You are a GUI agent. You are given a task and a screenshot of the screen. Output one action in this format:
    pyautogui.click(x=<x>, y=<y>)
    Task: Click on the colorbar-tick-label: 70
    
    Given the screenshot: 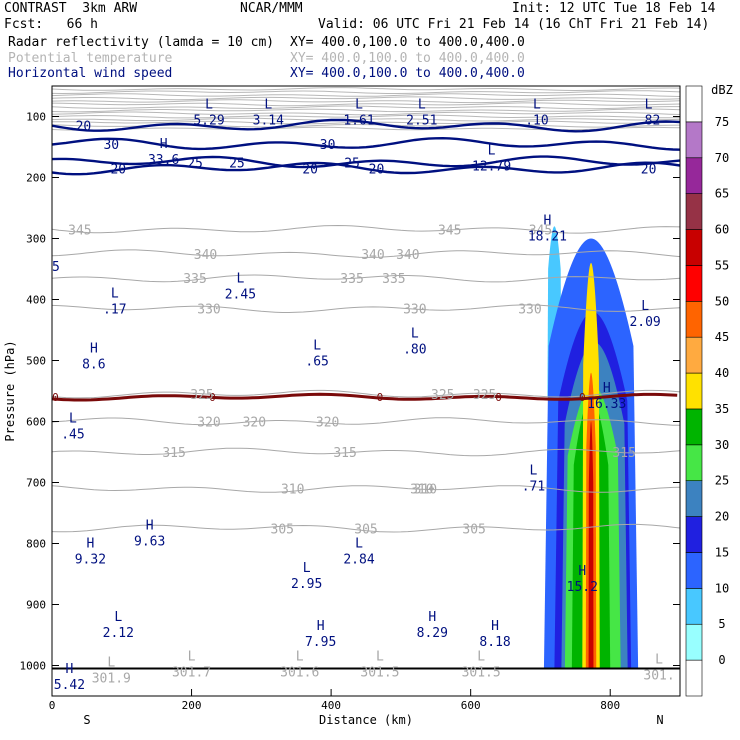 What is the action you would take?
    pyautogui.click(x=722, y=158)
    